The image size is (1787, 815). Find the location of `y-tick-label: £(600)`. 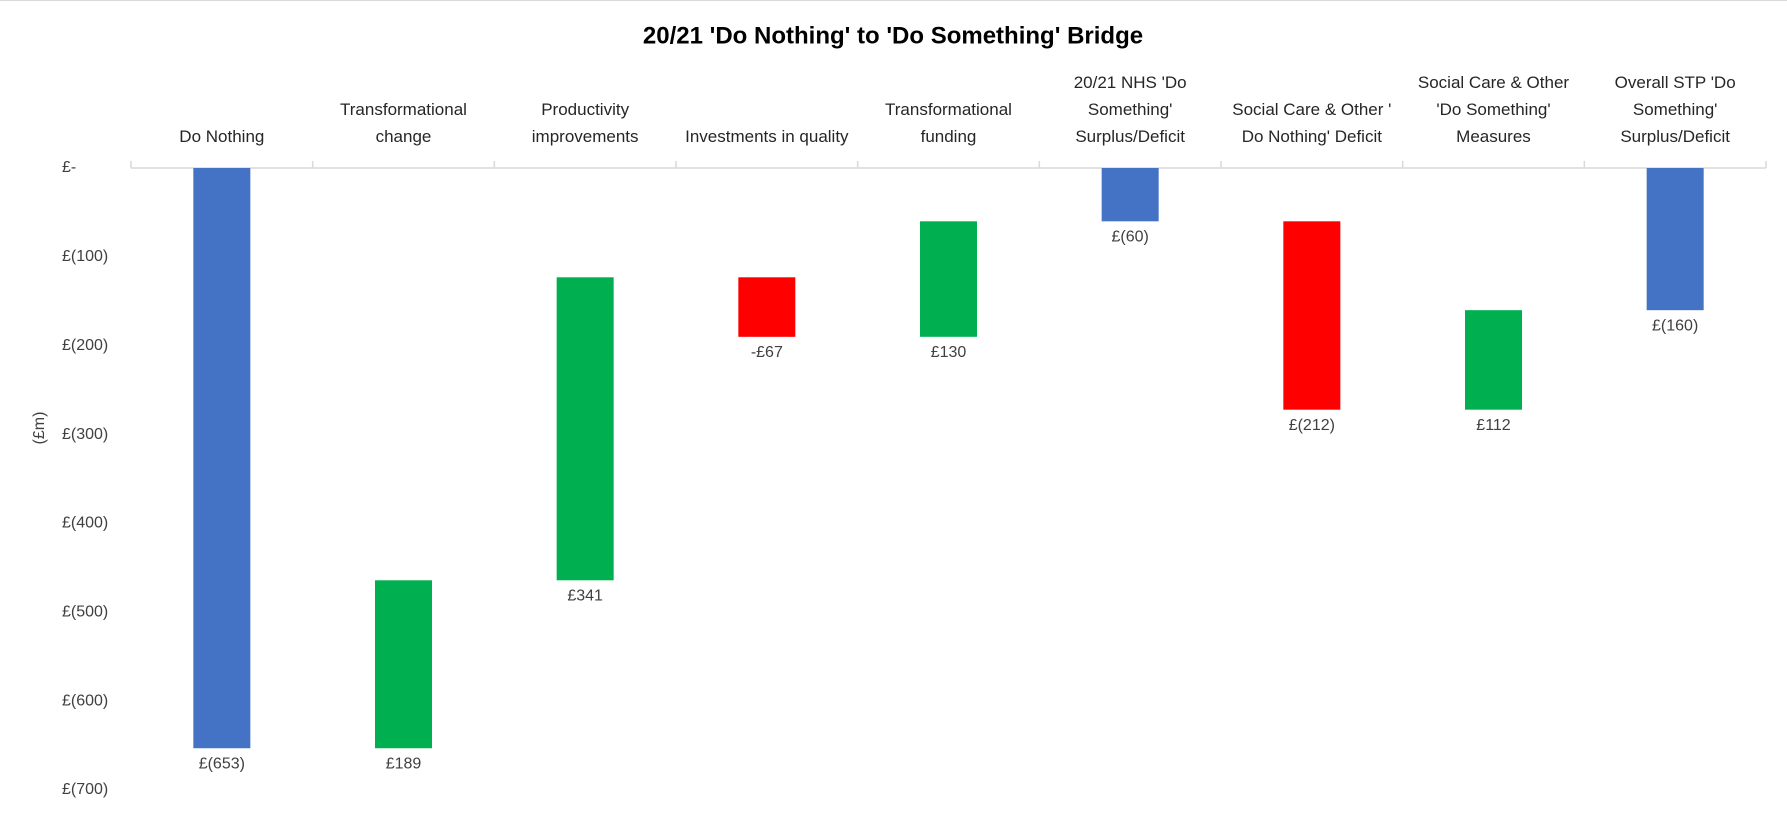

y-tick-label: £(600) is located at coordinates (85, 700).